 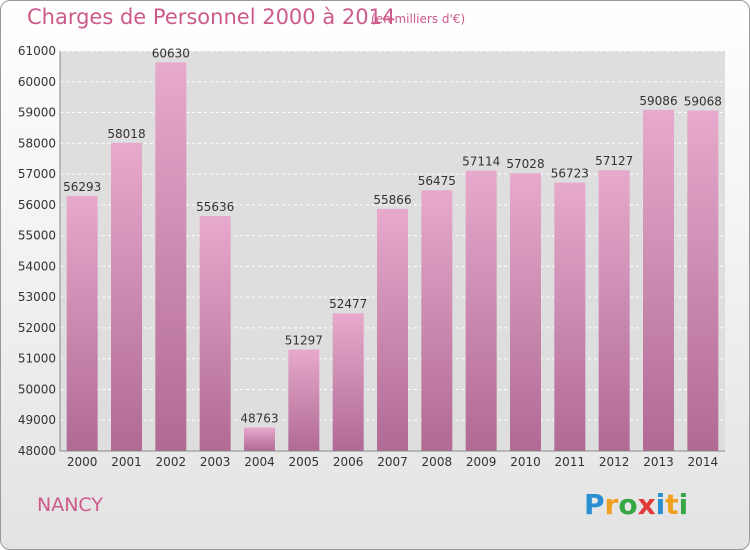 I want to click on city-name: NANCY, so click(x=70, y=505).